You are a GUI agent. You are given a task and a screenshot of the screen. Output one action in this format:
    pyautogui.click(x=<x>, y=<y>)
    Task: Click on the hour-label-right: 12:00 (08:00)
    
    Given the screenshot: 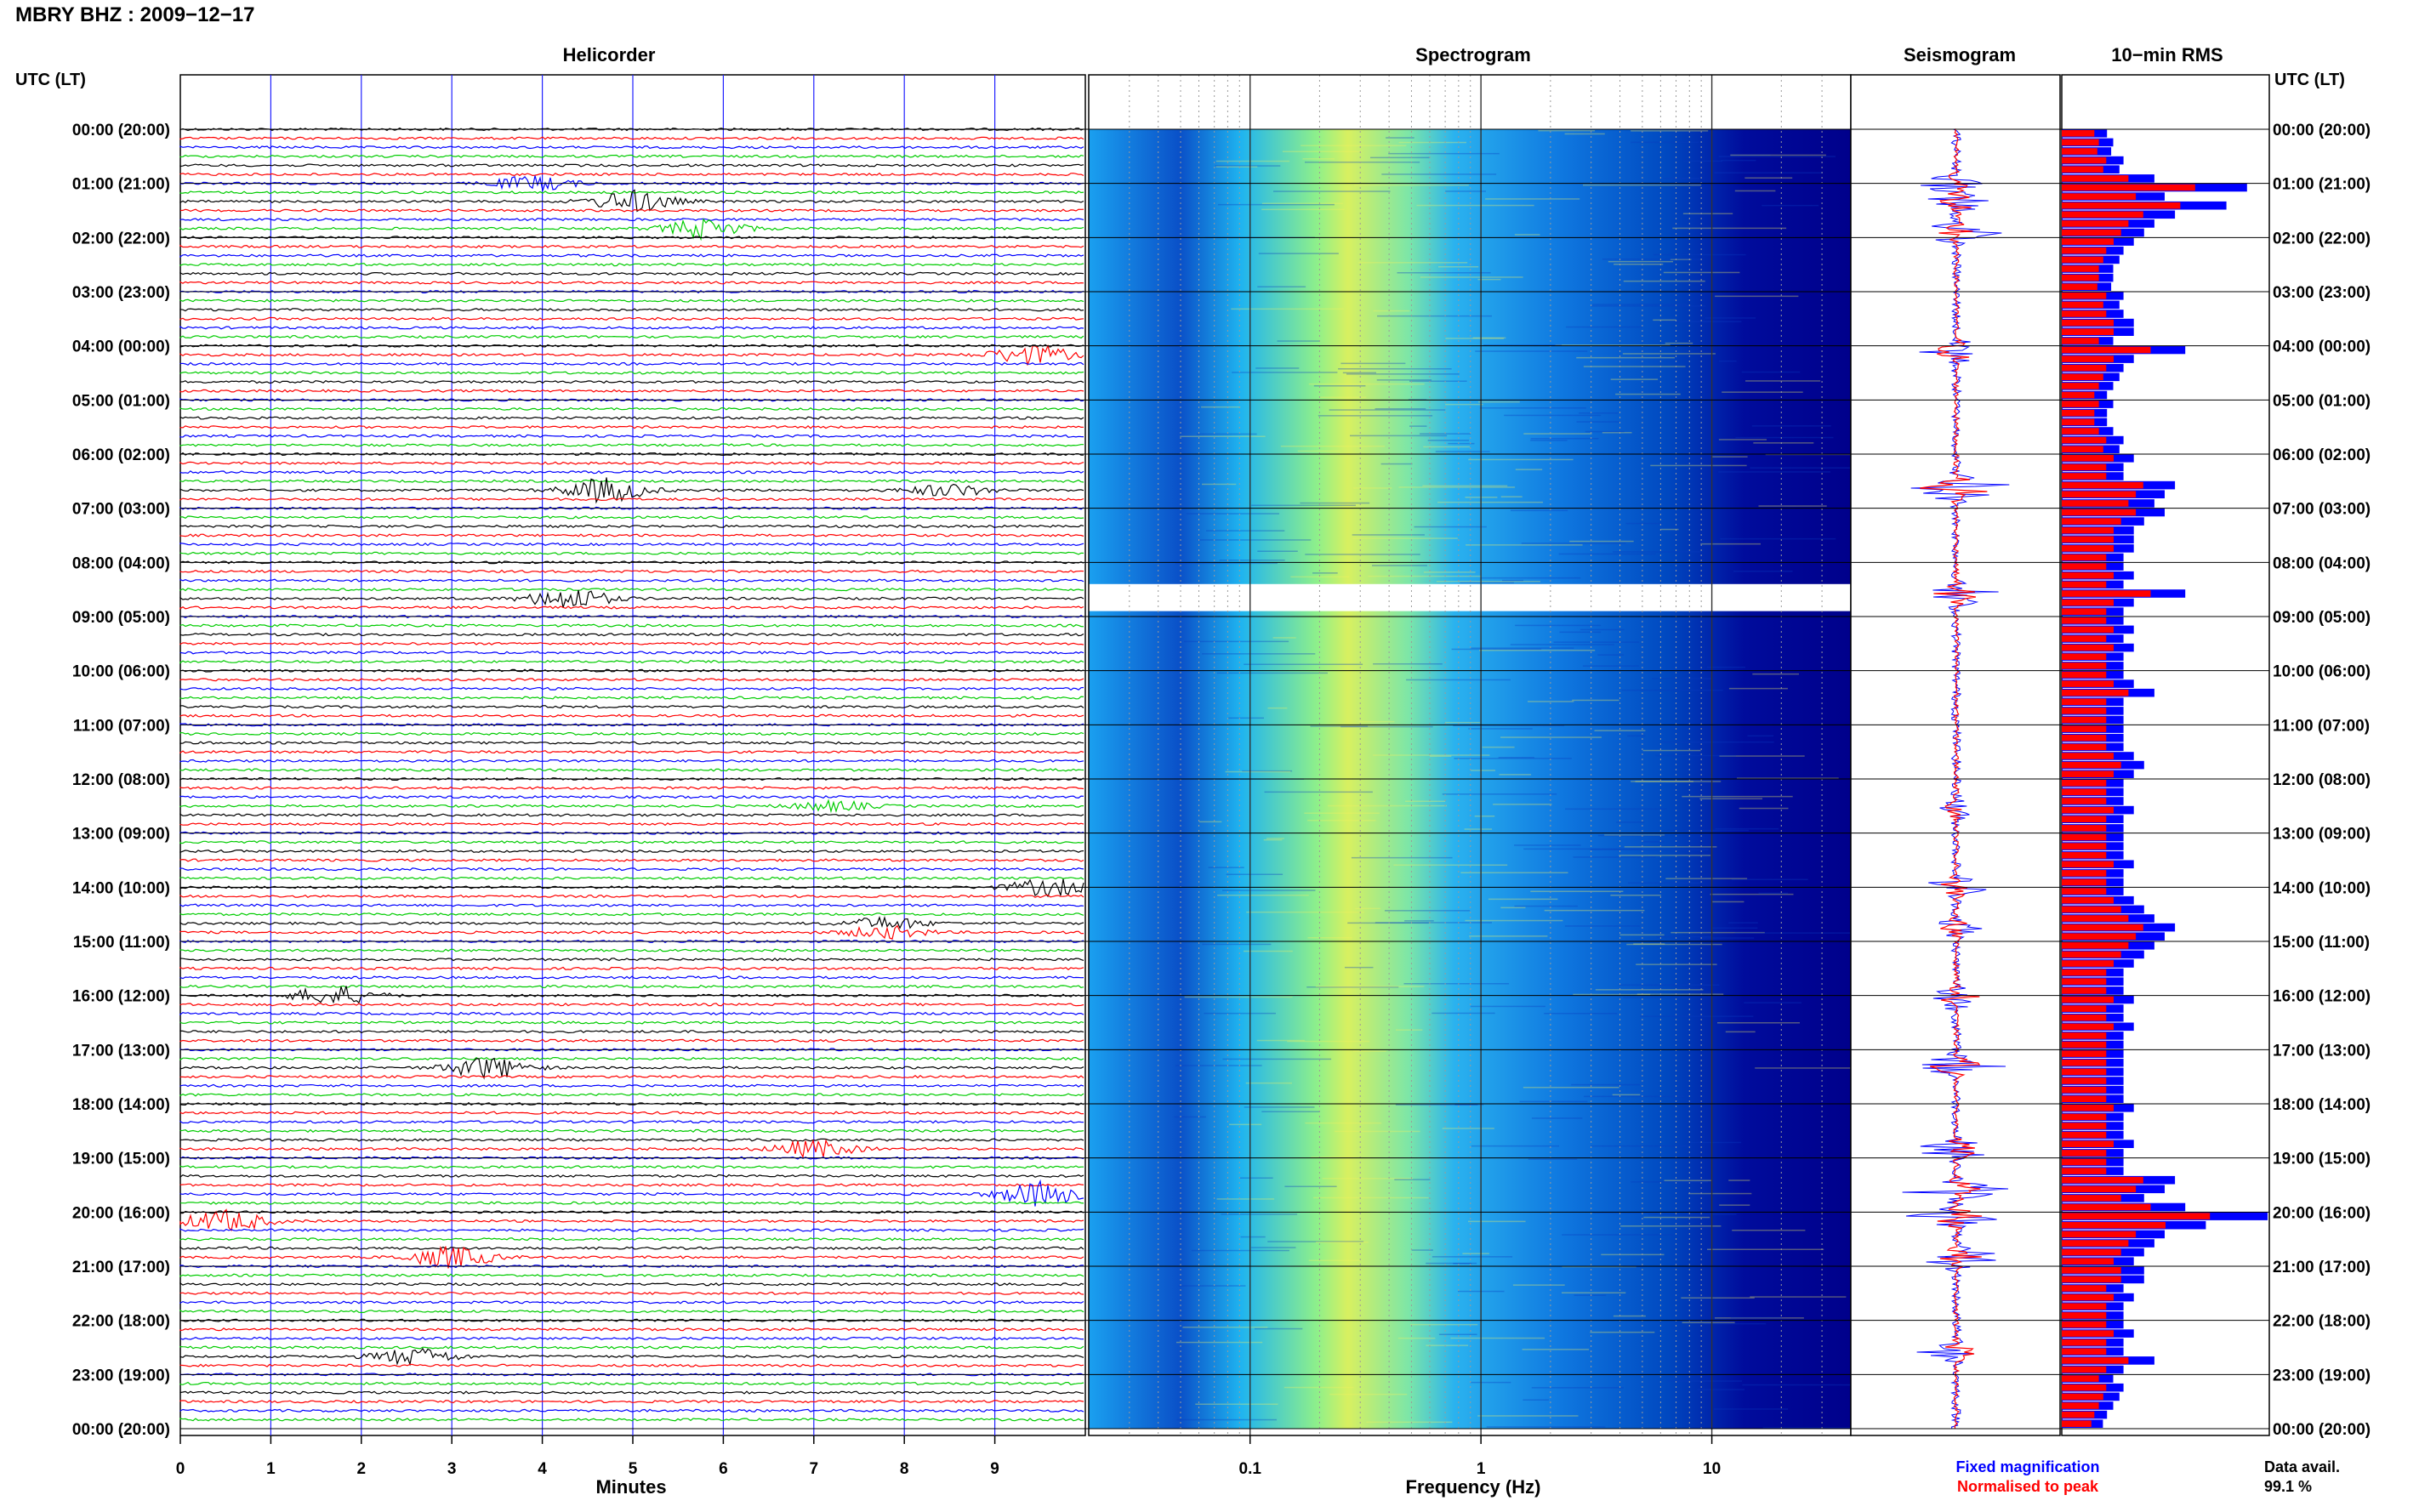 What is the action you would take?
    pyautogui.click(x=2322, y=780)
    